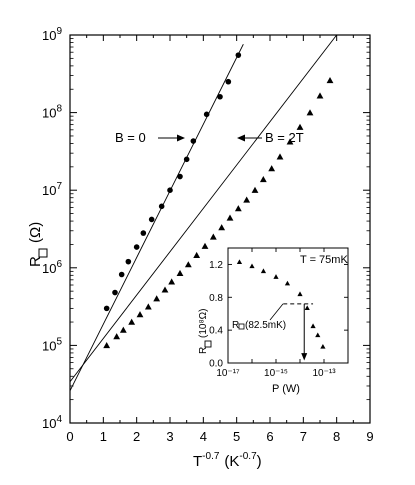 This screenshot has height=485, width=415. I want to click on x-tick-label: 7, so click(303, 436).